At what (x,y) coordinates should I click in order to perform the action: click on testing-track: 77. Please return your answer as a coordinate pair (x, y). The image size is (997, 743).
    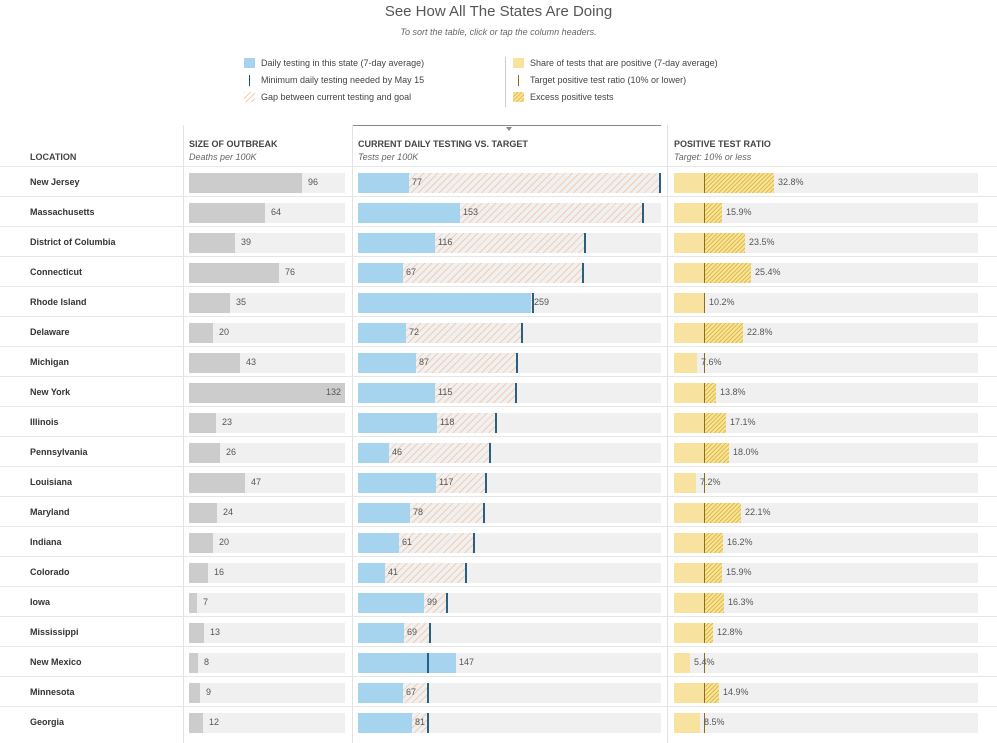
    Looking at the image, I should click on (509, 183).